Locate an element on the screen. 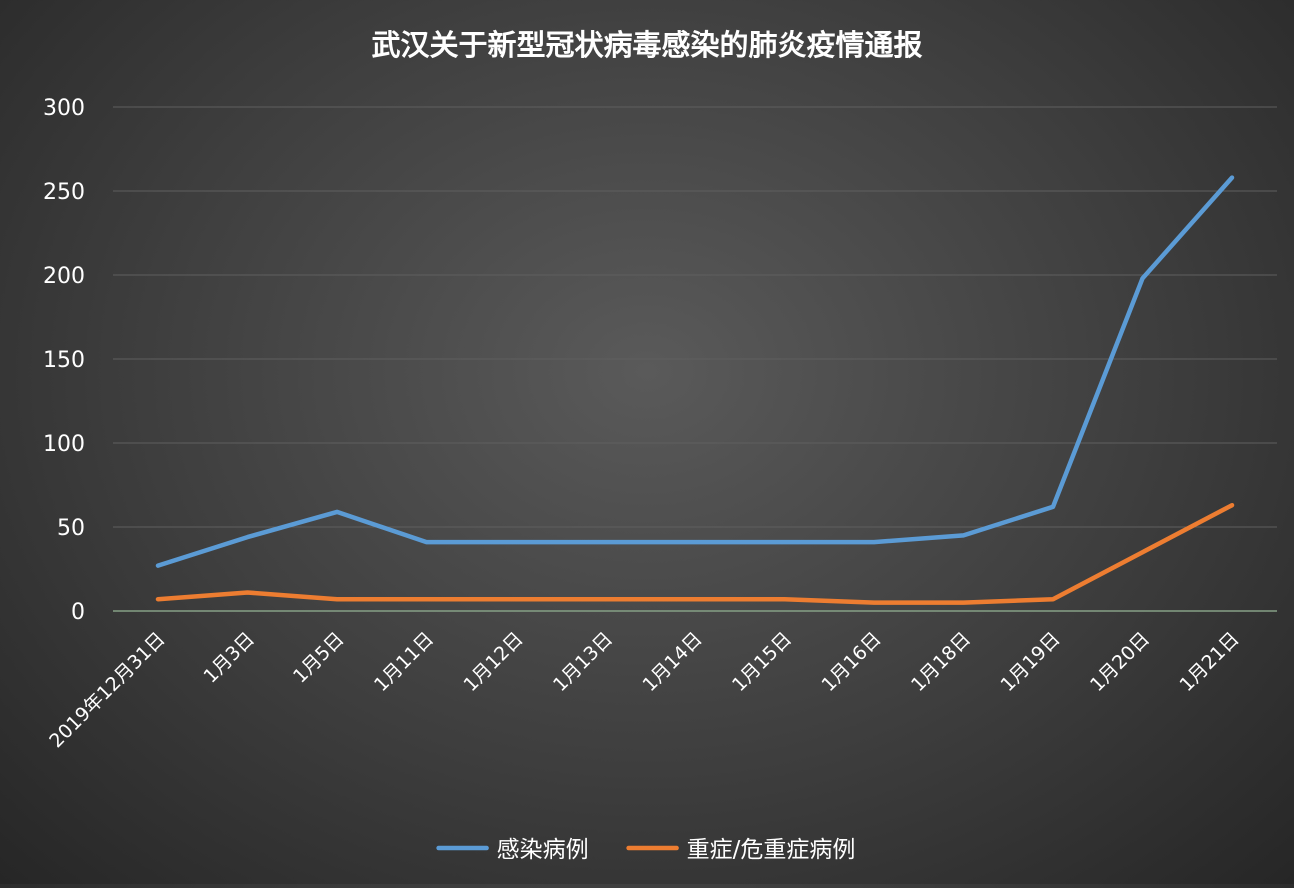  y-tick-label: 150 is located at coordinates (64, 360).